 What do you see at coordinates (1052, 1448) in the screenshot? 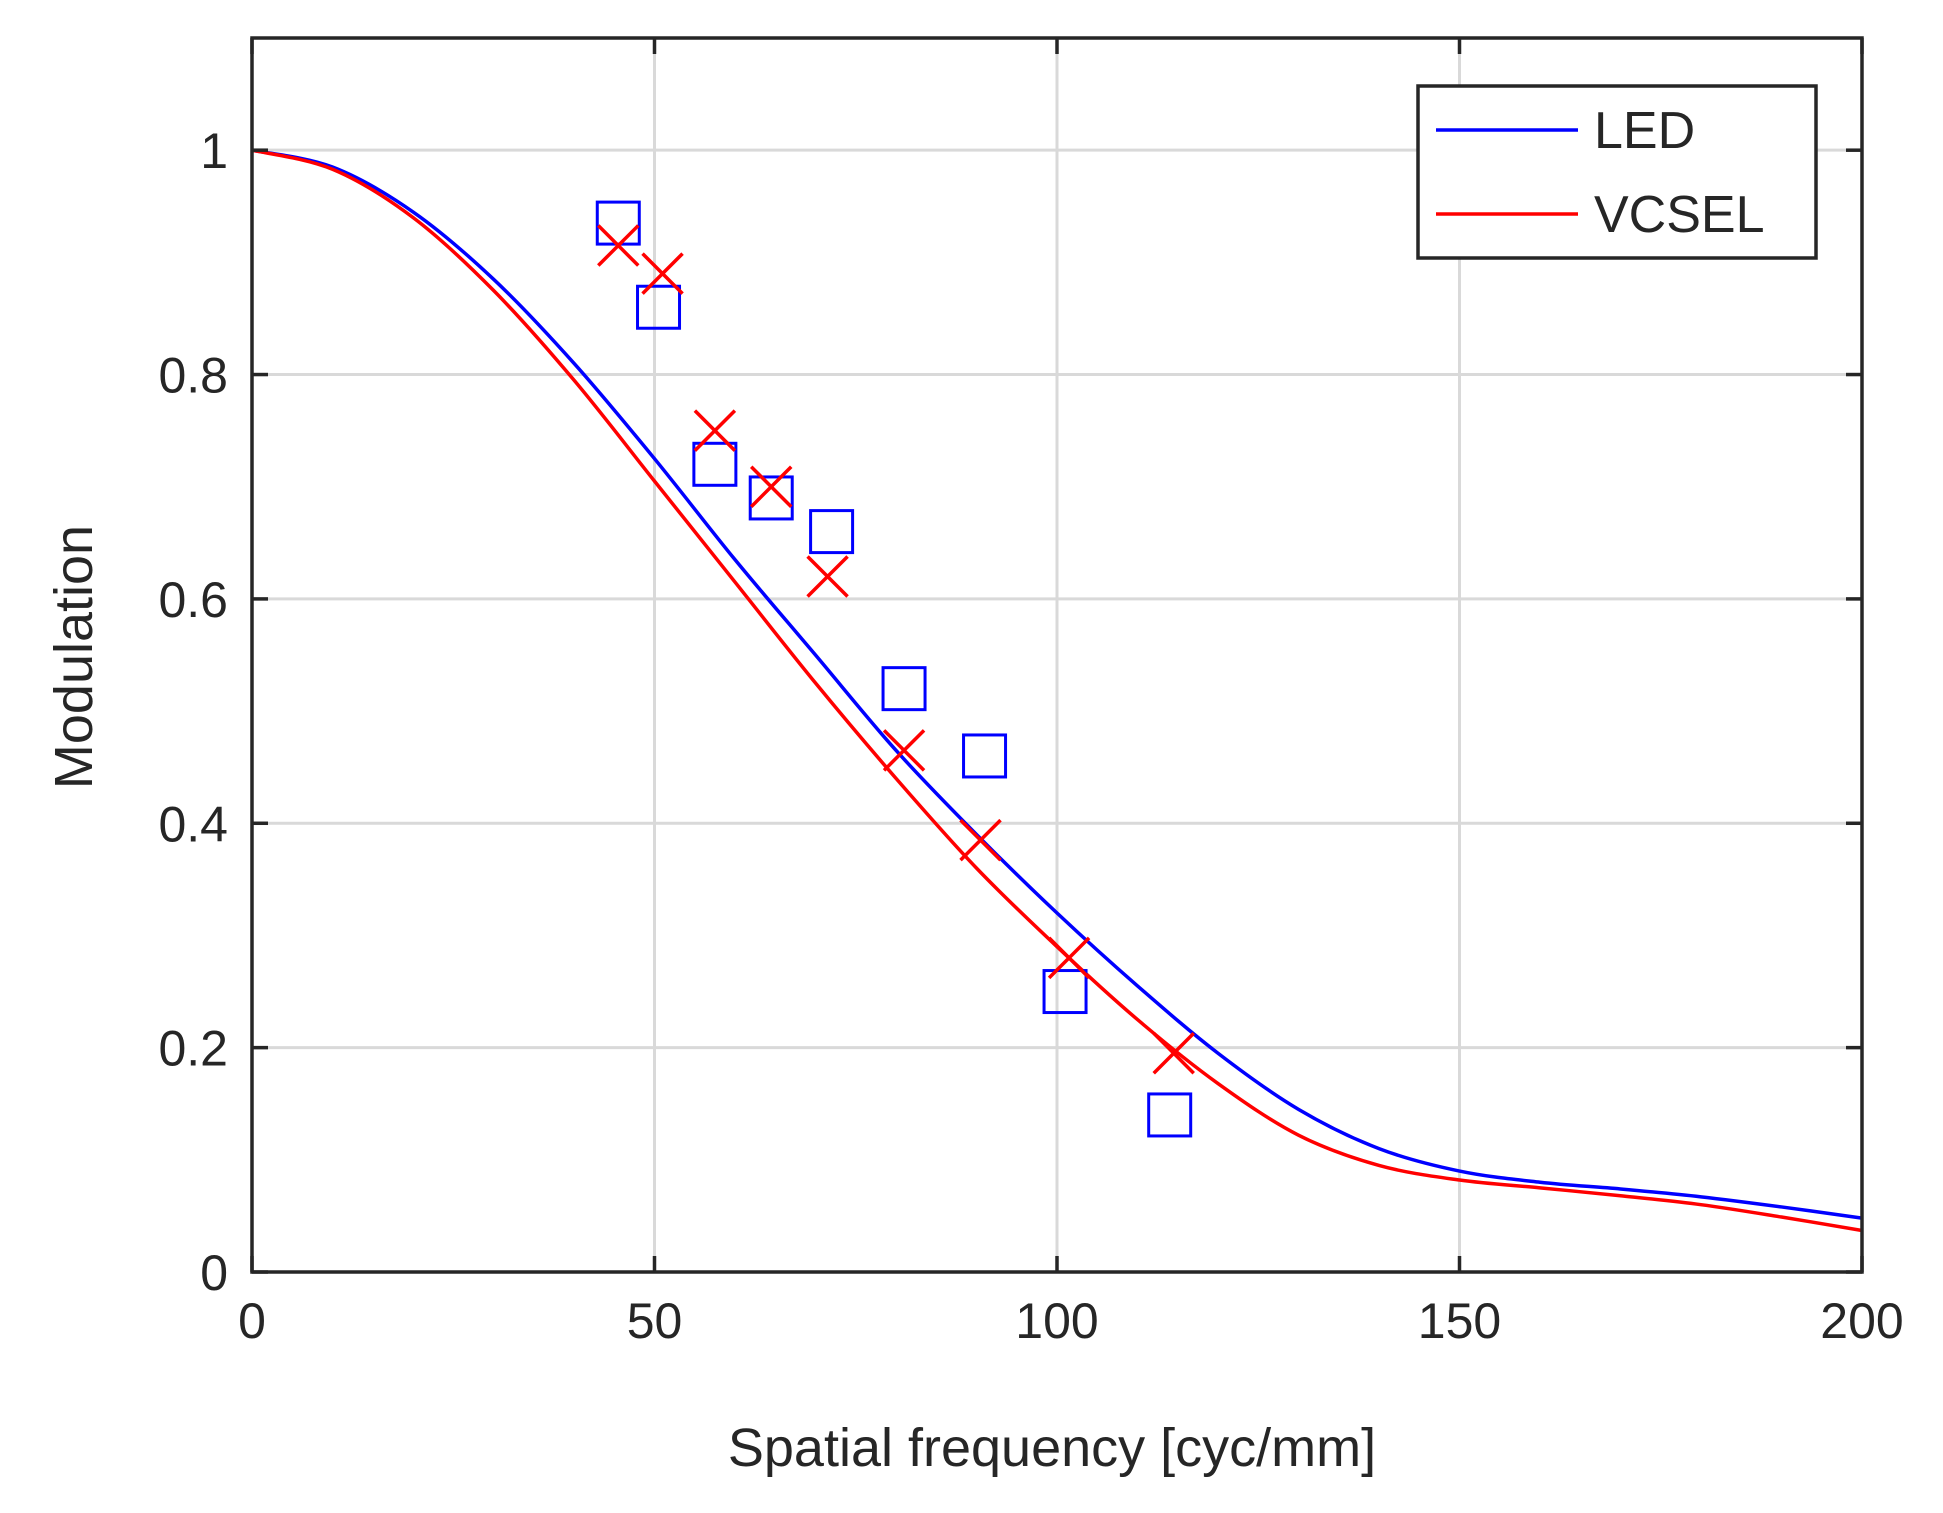
I see `x-axis-label: Spatial frequency [cyc/mm]` at bounding box center [1052, 1448].